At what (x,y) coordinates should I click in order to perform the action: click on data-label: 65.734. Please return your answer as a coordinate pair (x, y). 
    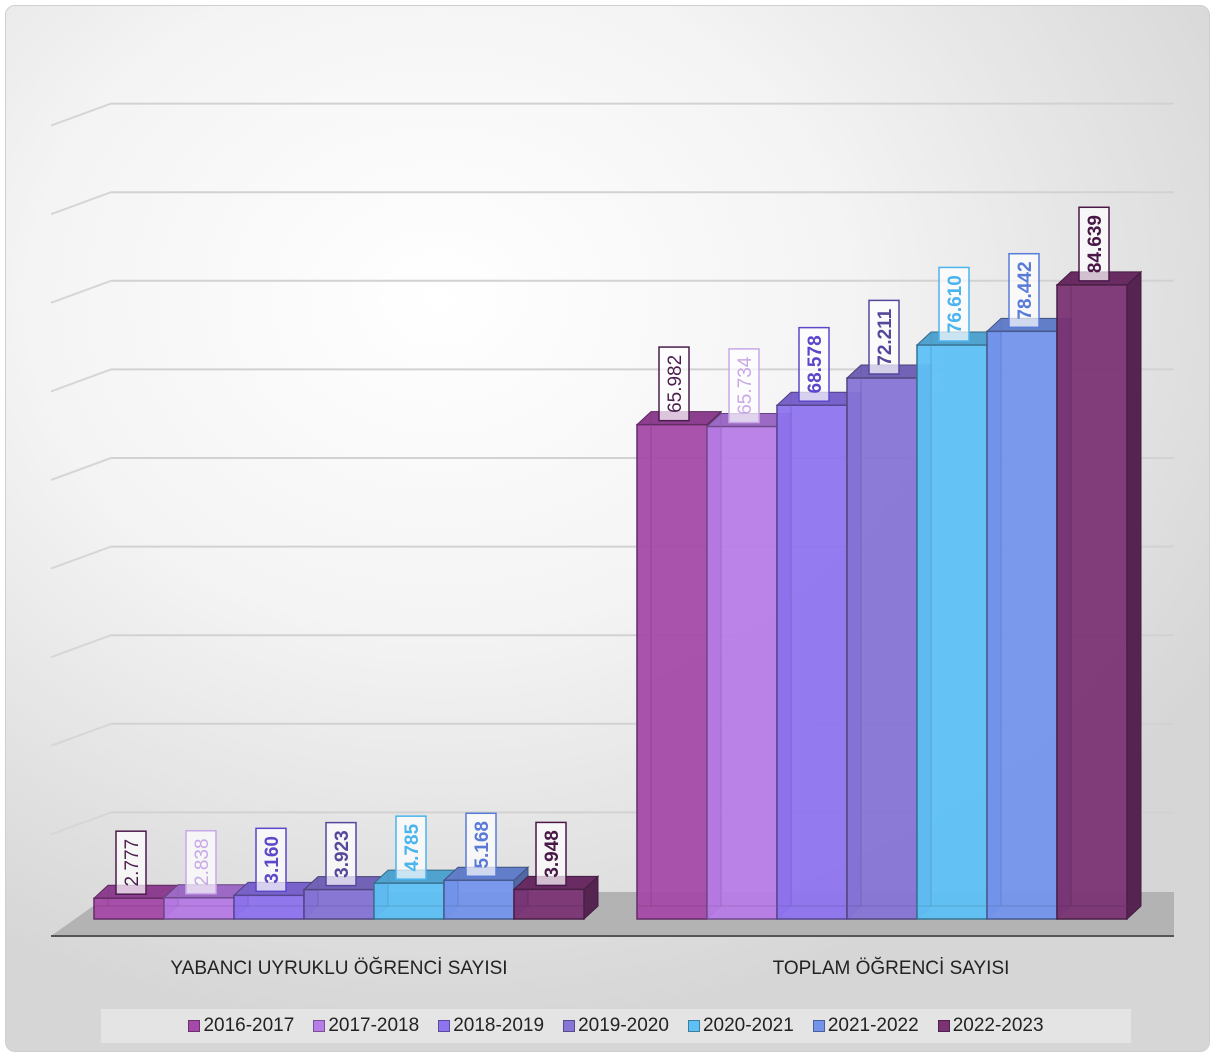
    Looking at the image, I should click on (744, 386).